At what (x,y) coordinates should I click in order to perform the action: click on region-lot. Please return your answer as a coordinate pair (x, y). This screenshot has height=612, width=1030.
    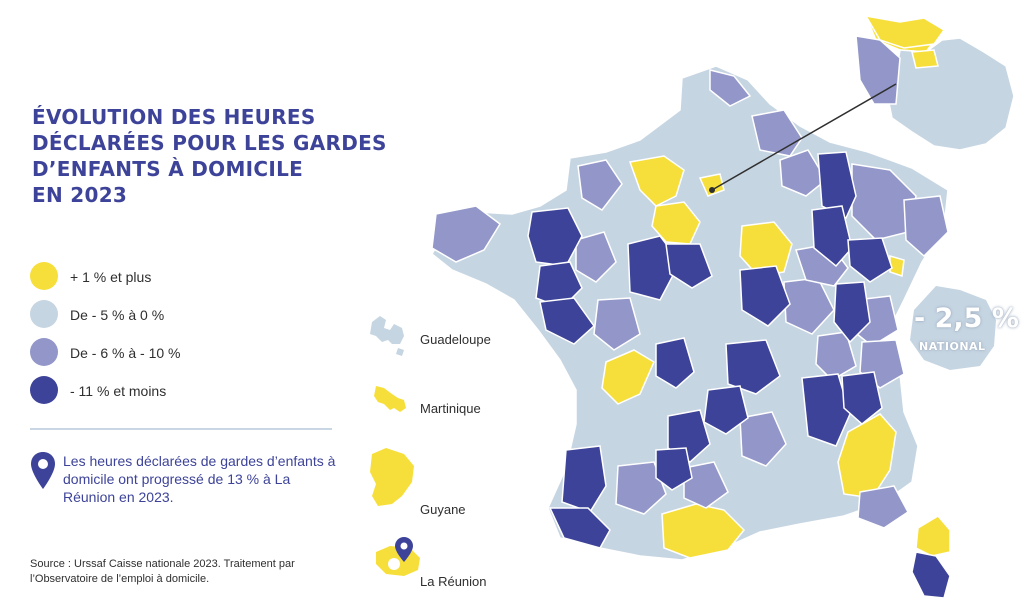
    Looking at the image, I should click on (706, 485).